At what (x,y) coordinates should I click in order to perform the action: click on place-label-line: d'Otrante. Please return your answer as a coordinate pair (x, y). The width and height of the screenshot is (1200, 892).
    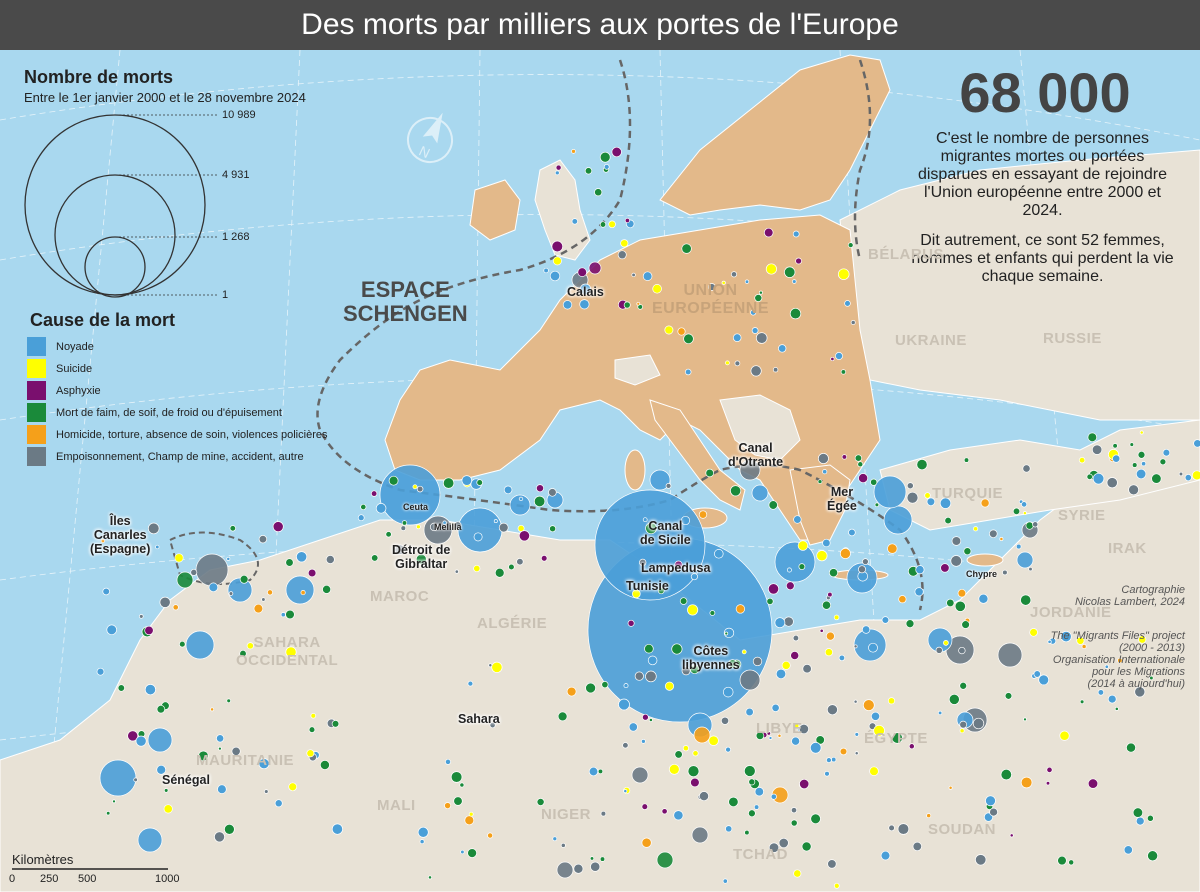
    Looking at the image, I should click on (756, 462).